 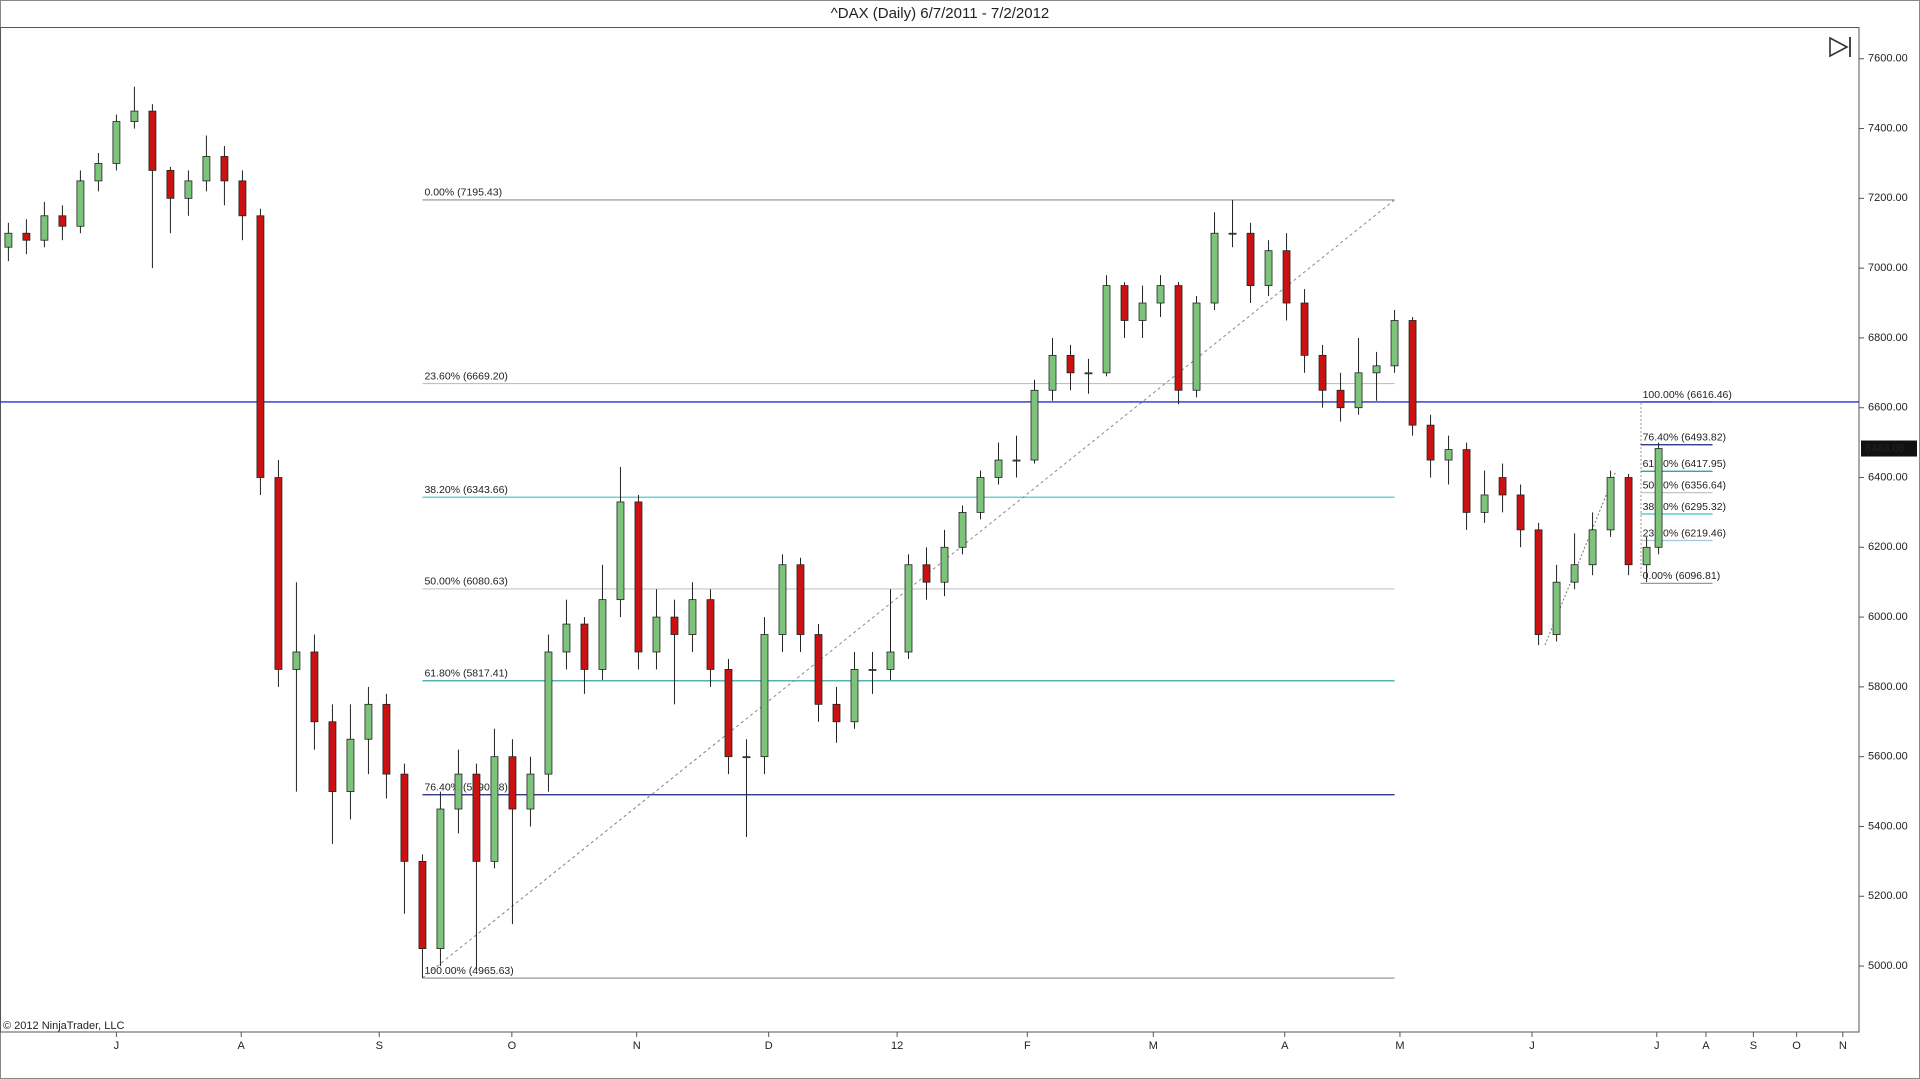 I want to click on y-tick-label: 6400.00, so click(x=1888, y=477).